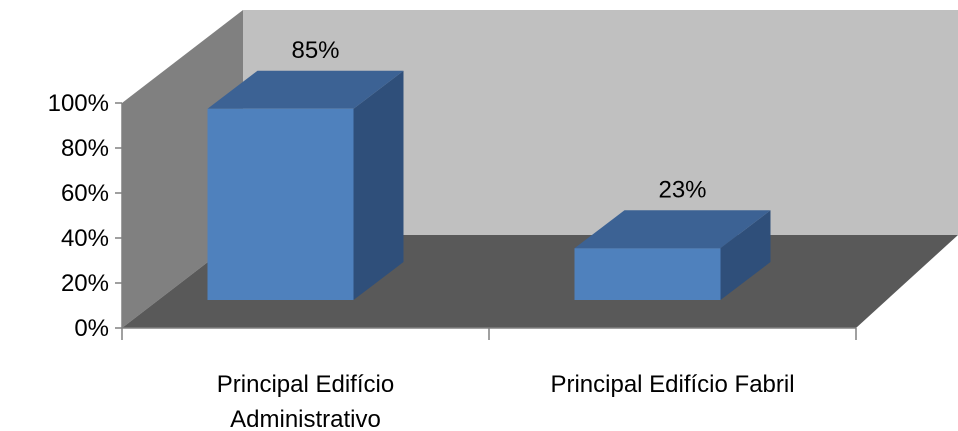  I want to click on data-label: 23%, so click(682, 189).